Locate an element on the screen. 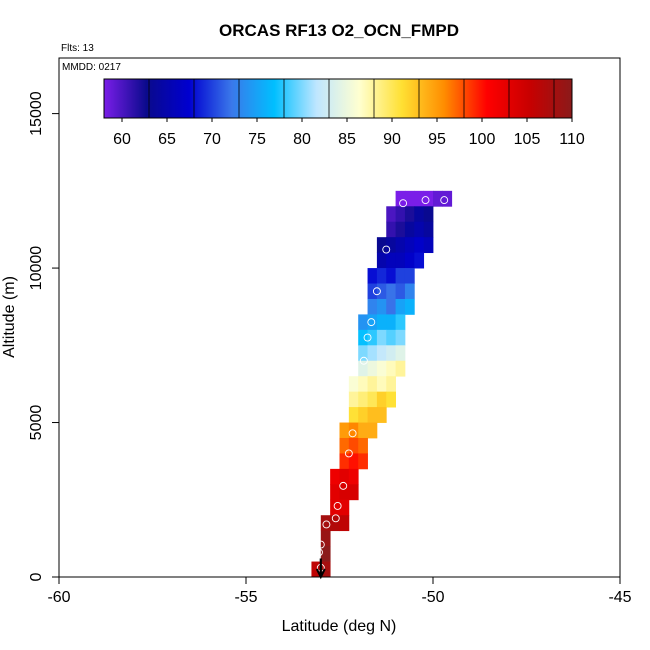 The height and width of the screenshot is (650, 650). x-tick-label: -50 is located at coordinates (432, 597).